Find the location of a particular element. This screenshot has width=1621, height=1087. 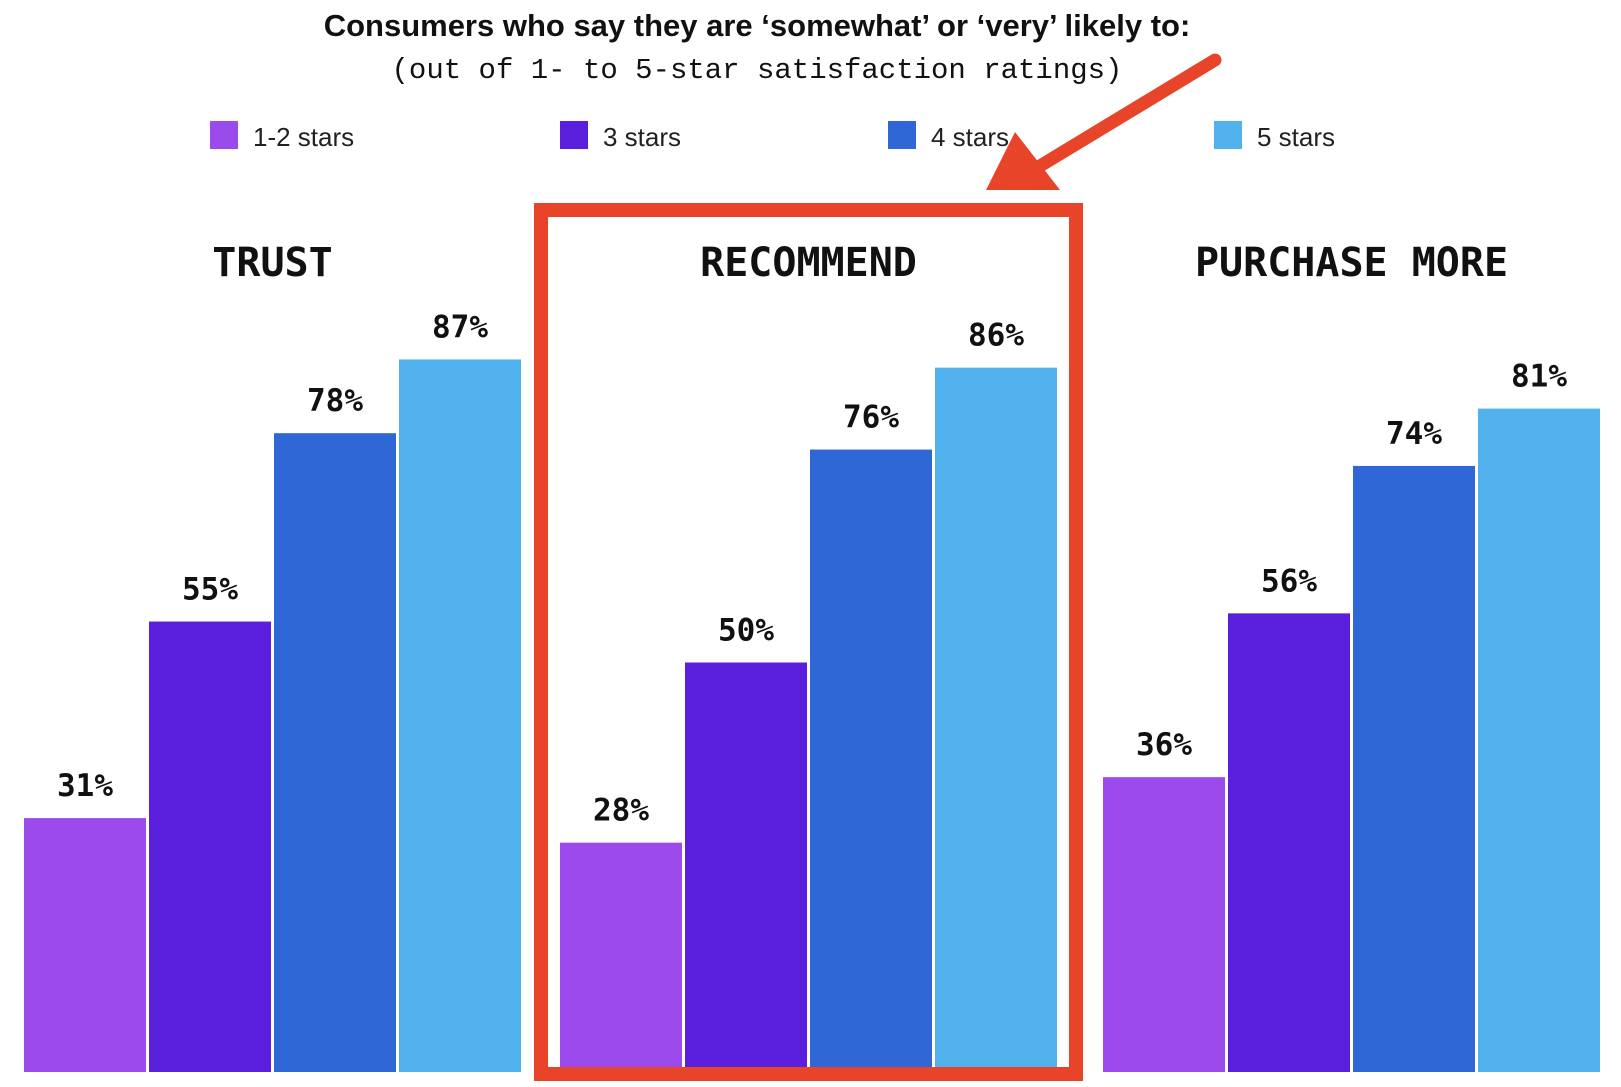

value-label-purchase-more-4-stars: 74% is located at coordinates (1414, 434).